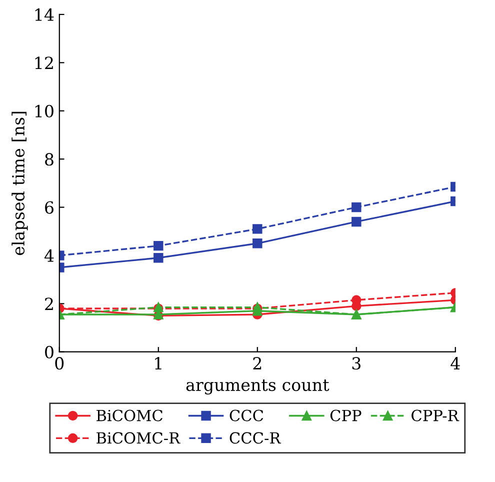 The image size is (495, 482). I want to click on x-tick-label: 4, so click(455, 363).